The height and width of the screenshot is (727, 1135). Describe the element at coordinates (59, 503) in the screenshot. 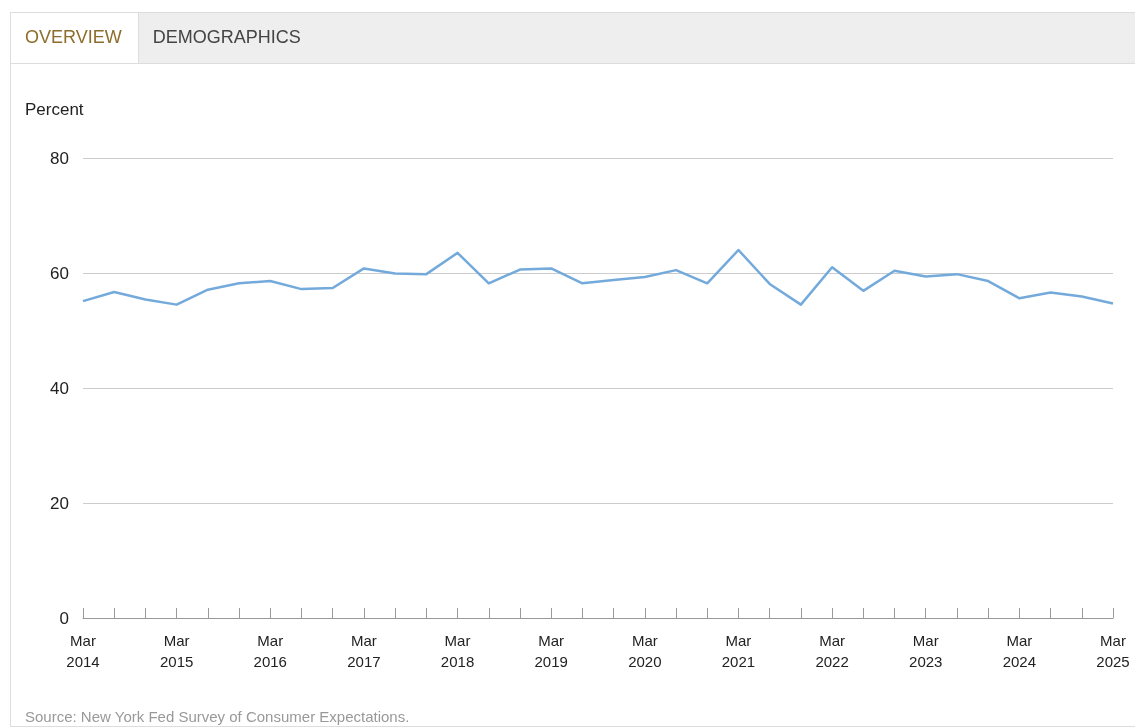

I see `y-tick-label: 20` at that location.